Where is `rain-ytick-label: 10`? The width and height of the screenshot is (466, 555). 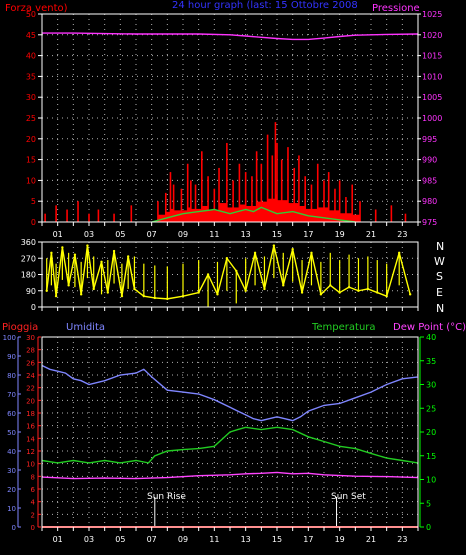 rain-ytick-label: 10 is located at coordinates (30, 465).